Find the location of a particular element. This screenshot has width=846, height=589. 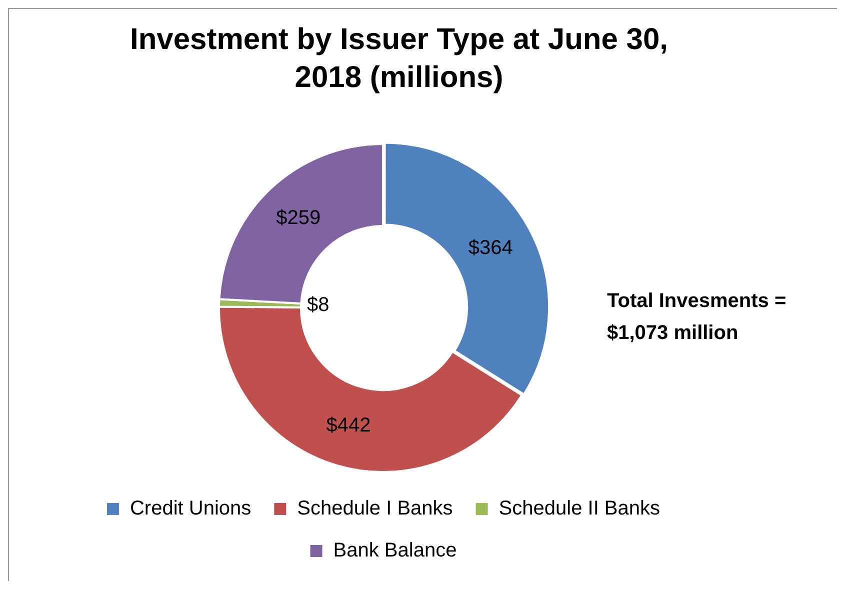

data-label: $442 is located at coordinates (348, 425).